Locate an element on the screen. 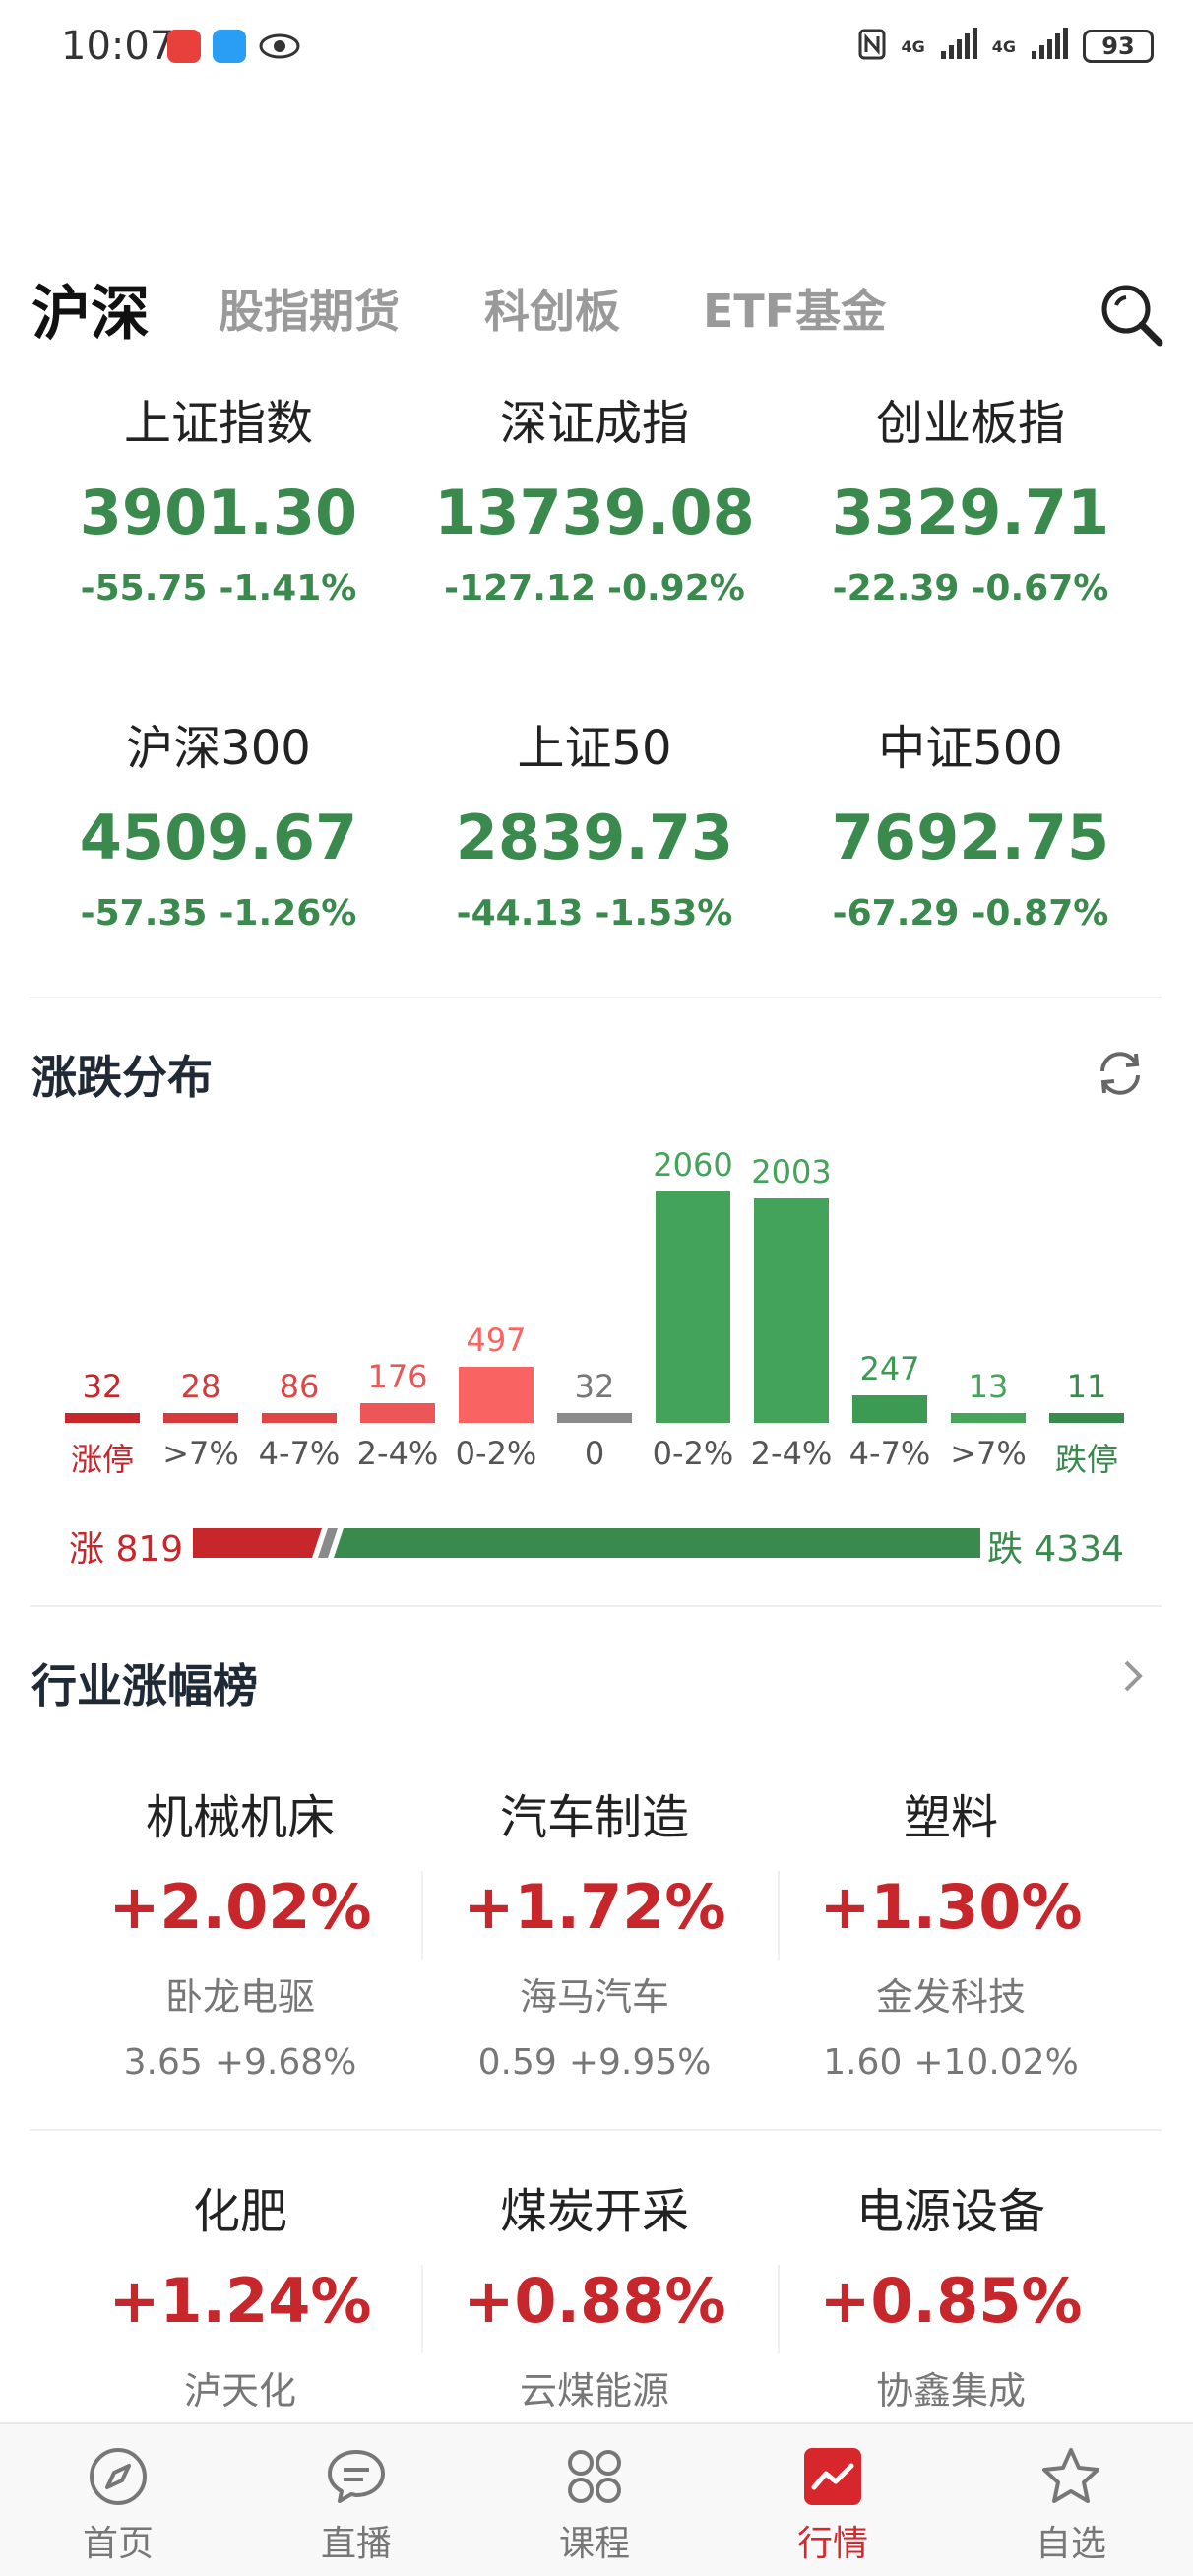 The image size is (1193, 2576). market-chart-icon is located at coordinates (832, 2476).